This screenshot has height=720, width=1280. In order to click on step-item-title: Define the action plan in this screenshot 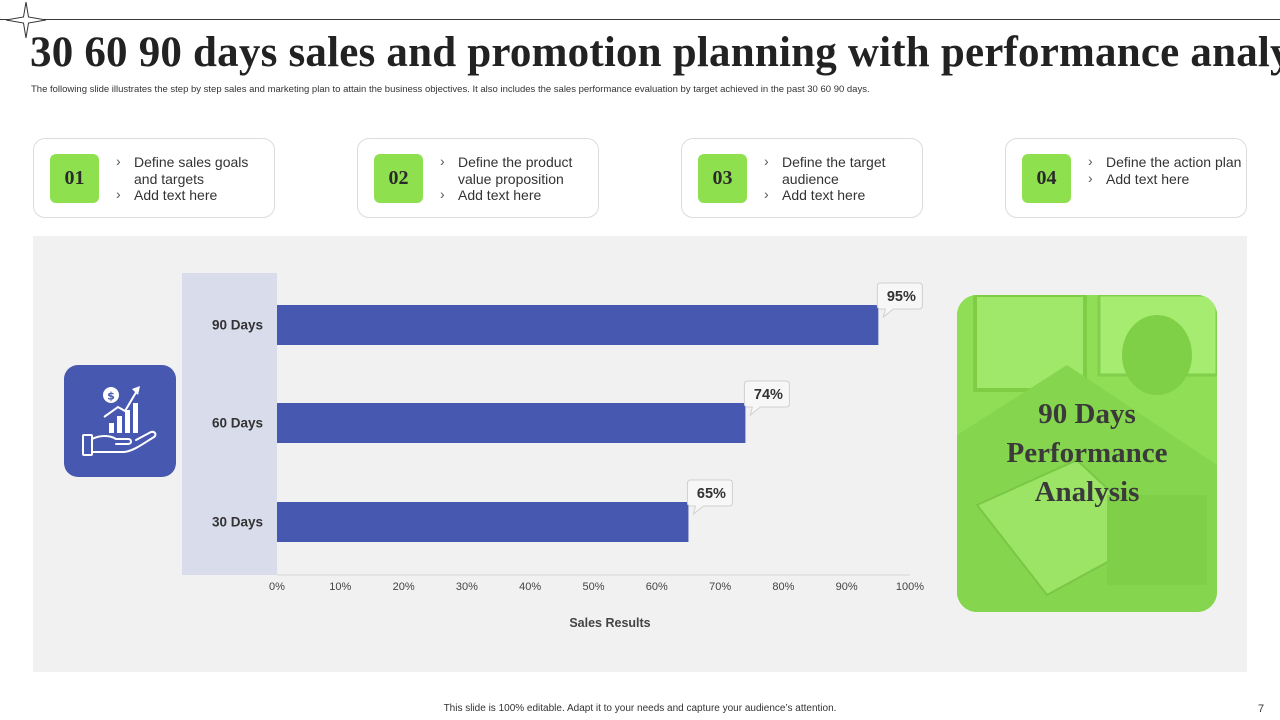, I will do `click(1167, 162)`.